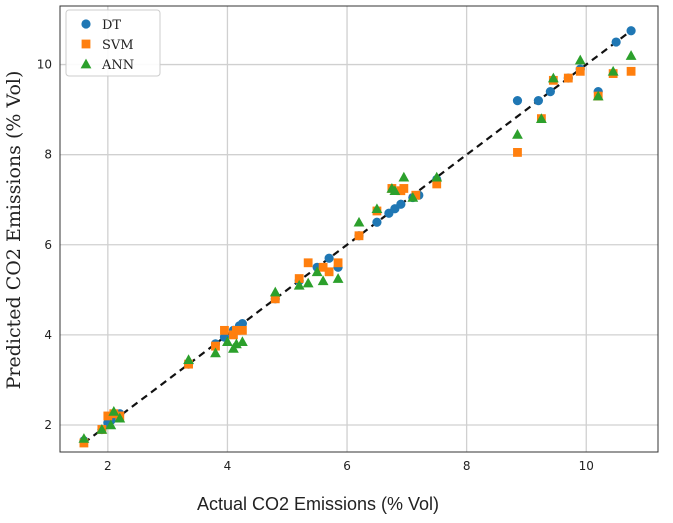  What do you see at coordinates (111, 25) in the screenshot?
I see `legend-label-dt: DT` at bounding box center [111, 25].